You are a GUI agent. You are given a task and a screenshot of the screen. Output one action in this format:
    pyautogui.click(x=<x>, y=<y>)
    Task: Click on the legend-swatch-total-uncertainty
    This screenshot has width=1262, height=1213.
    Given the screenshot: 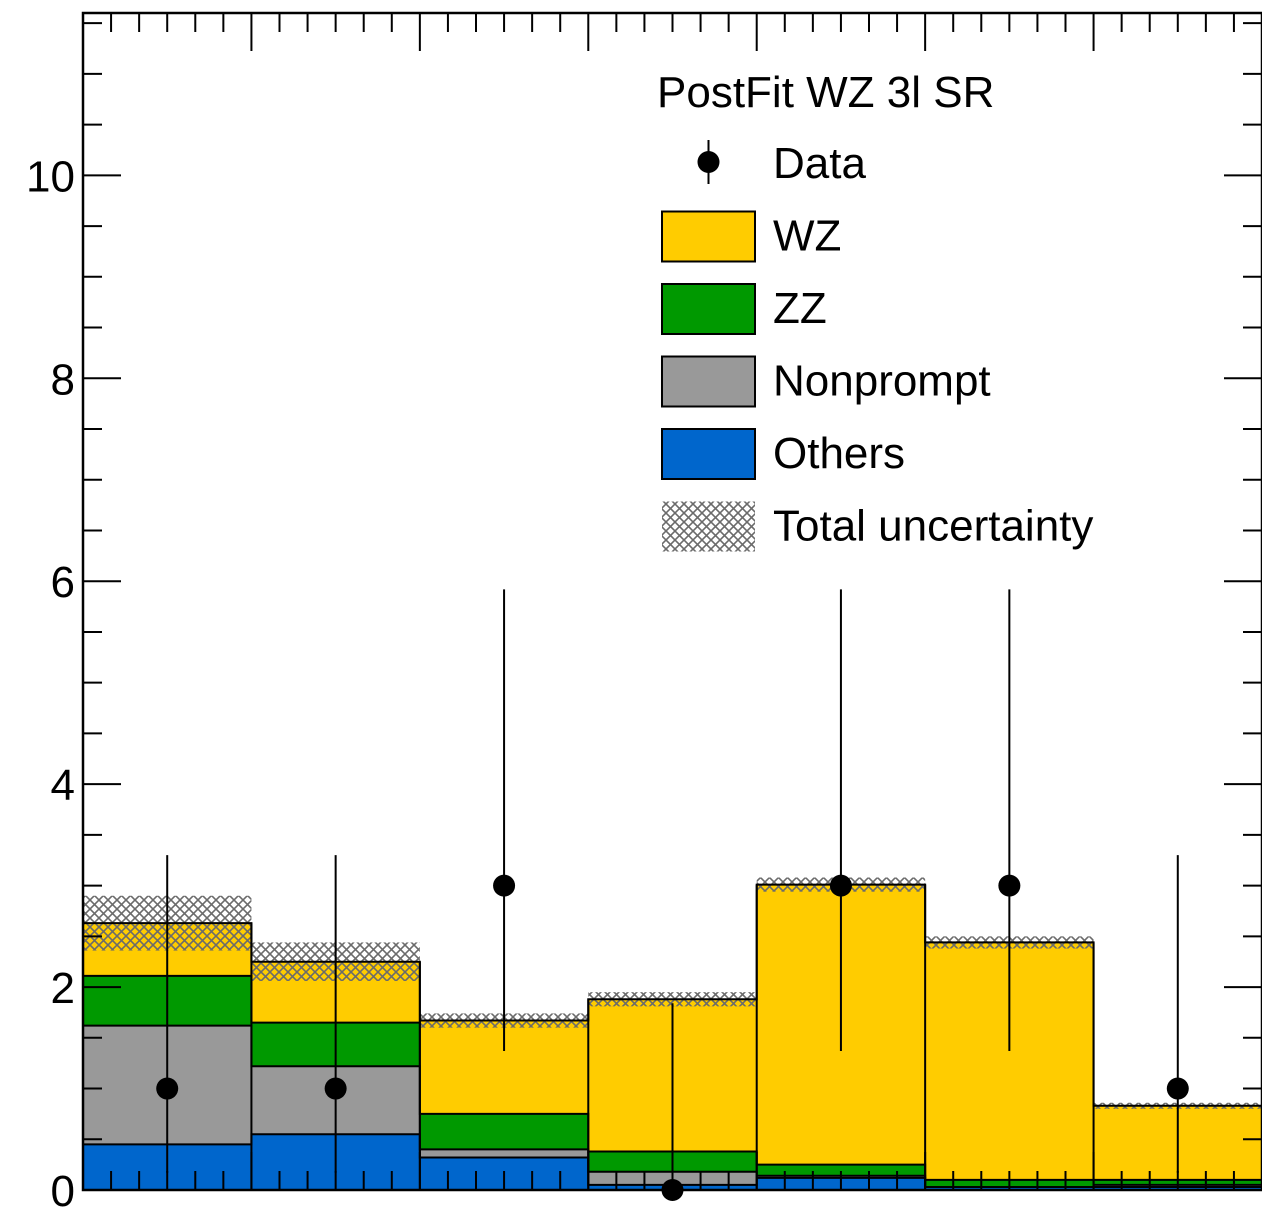 What is the action you would take?
    pyautogui.click(x=708, y=526)
    